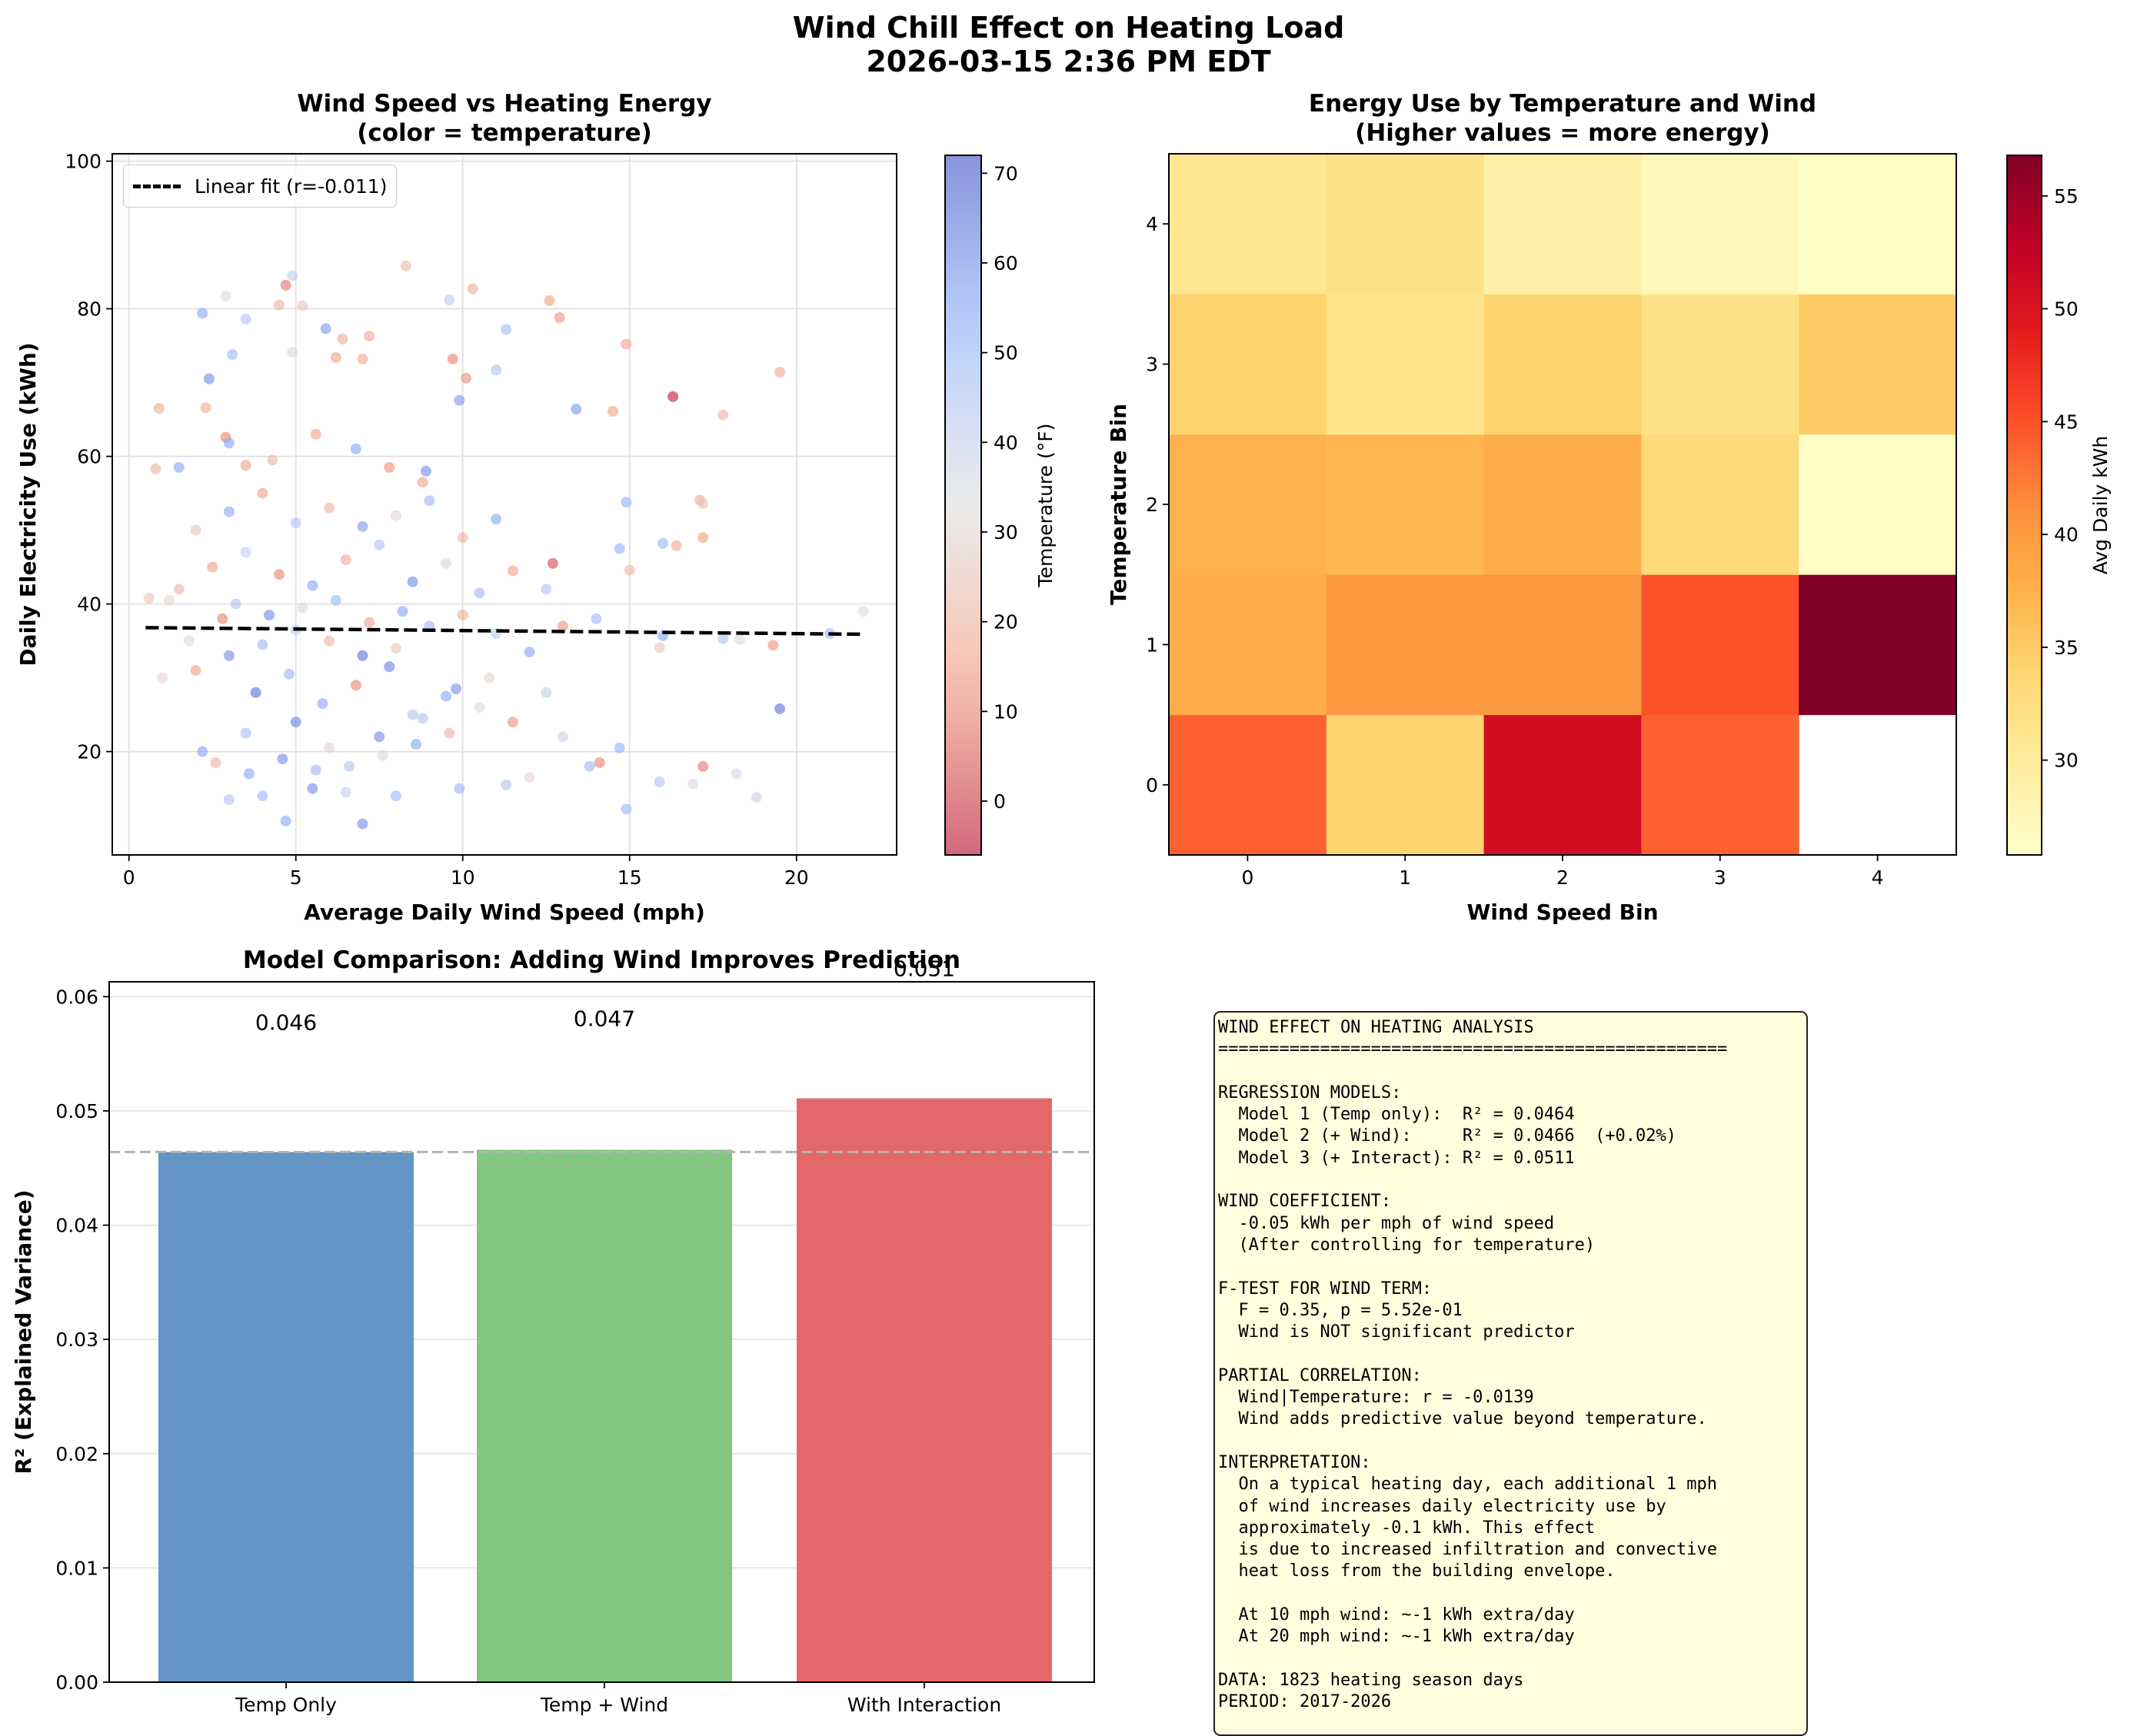 The width and height of the screenshot is (2137, 1736). What do you see at coordinates (76, 1226) in the screenshot?
I see `y-tick-label: 0.04` at bounding box center [76, 1226].